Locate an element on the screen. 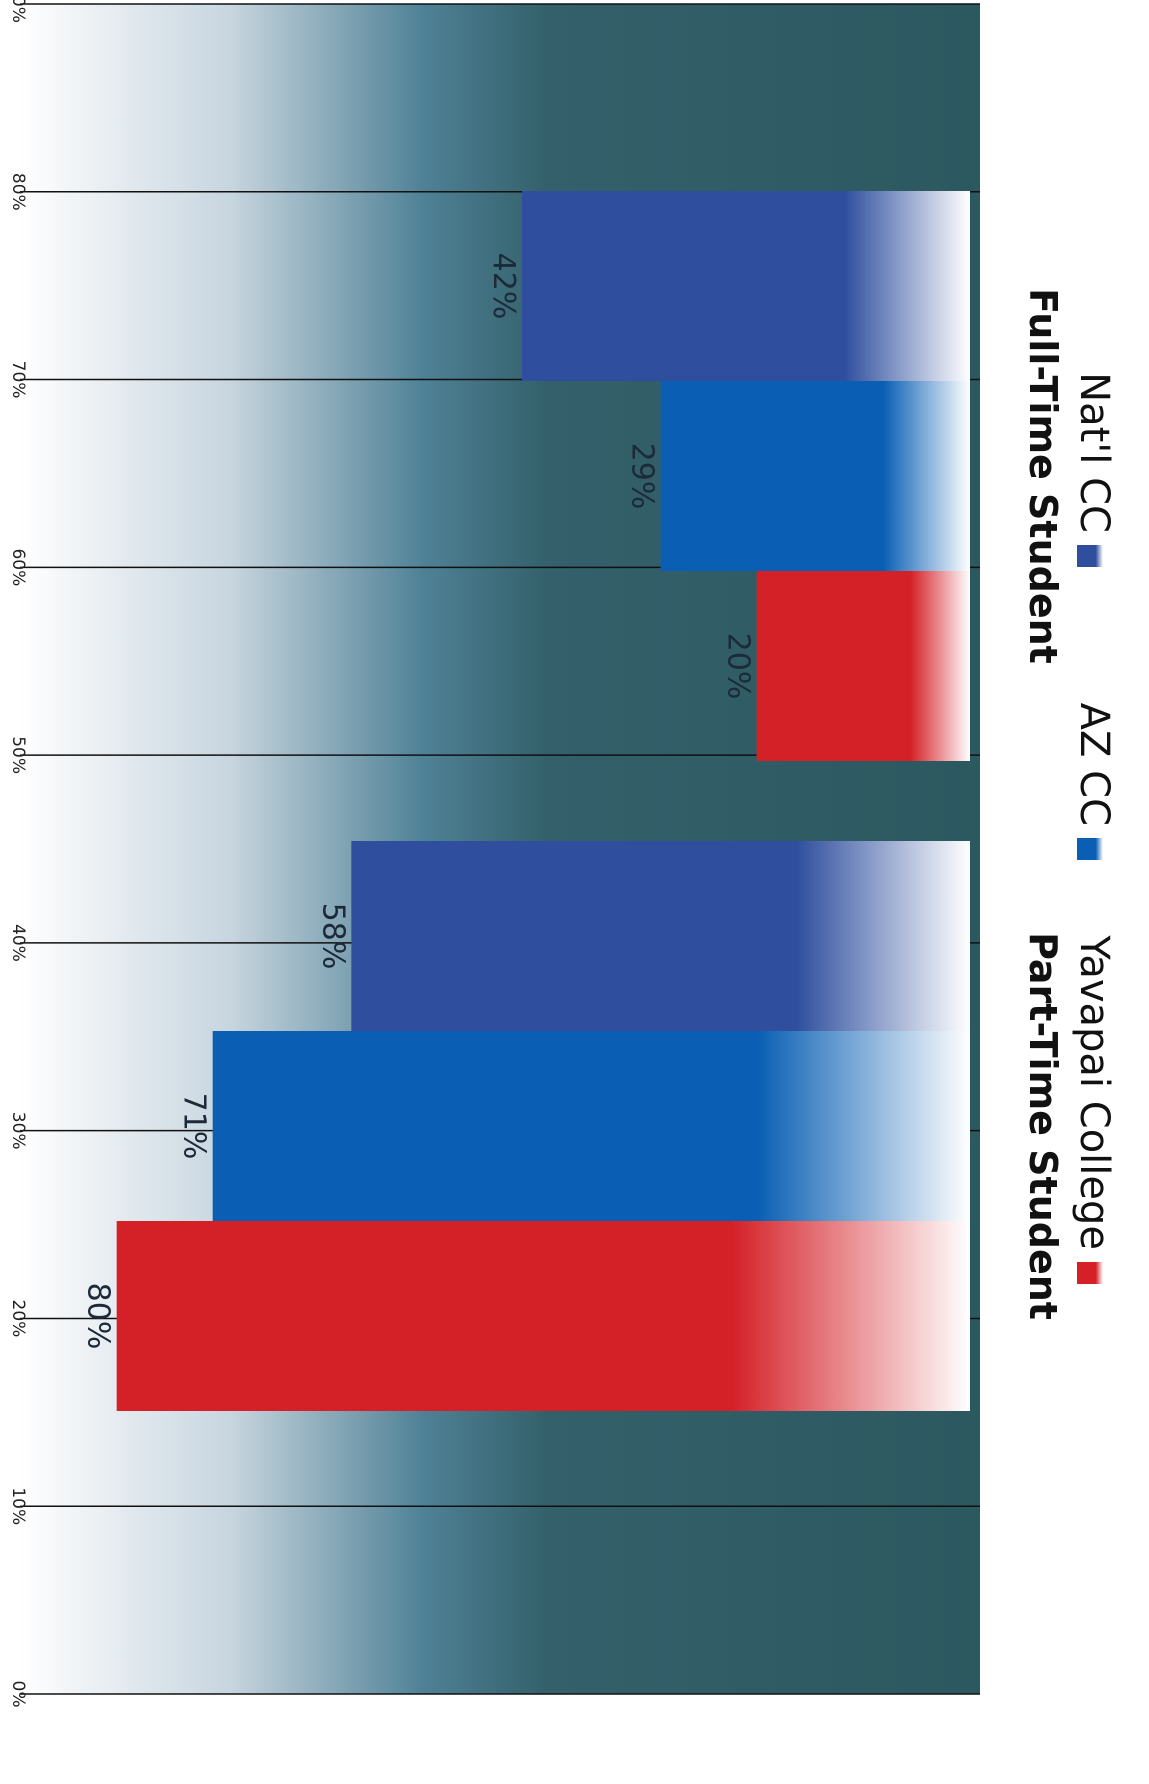 The width and height of the screenshot is (1149, 1784). data-label: 71% is located at coordinates (194, 1126).